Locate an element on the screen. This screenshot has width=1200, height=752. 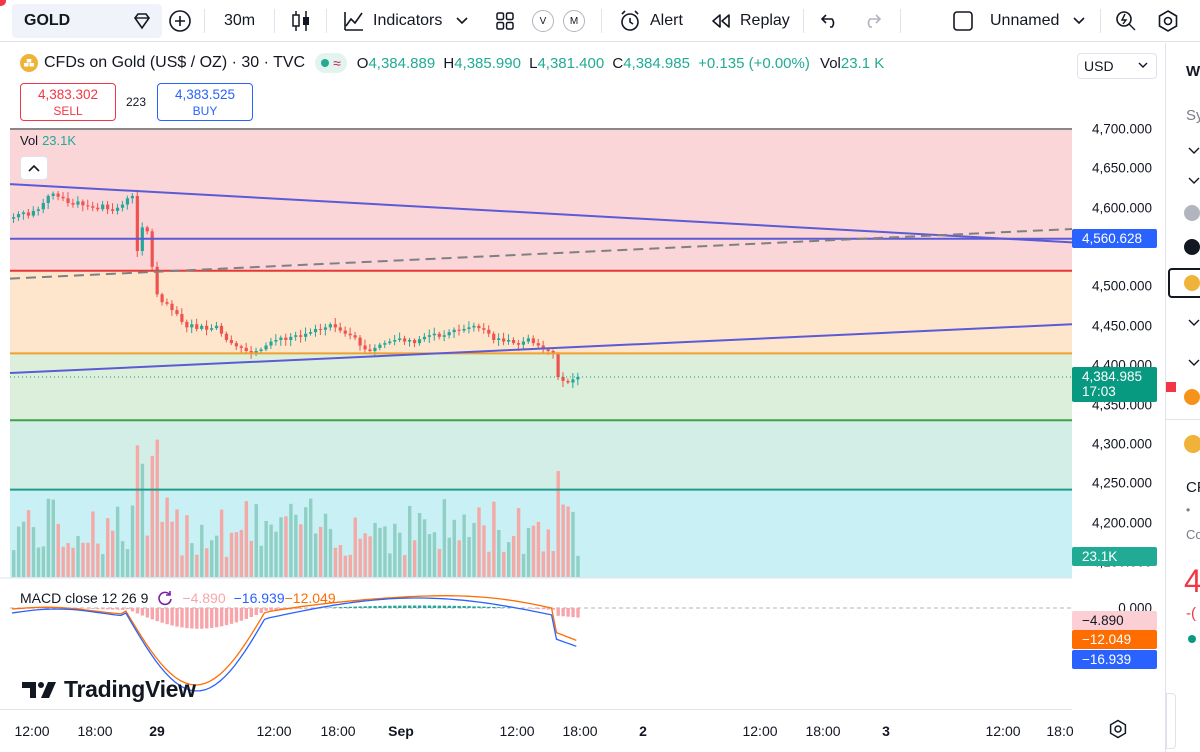
refresh-icon is located at coordinates (165, 598).